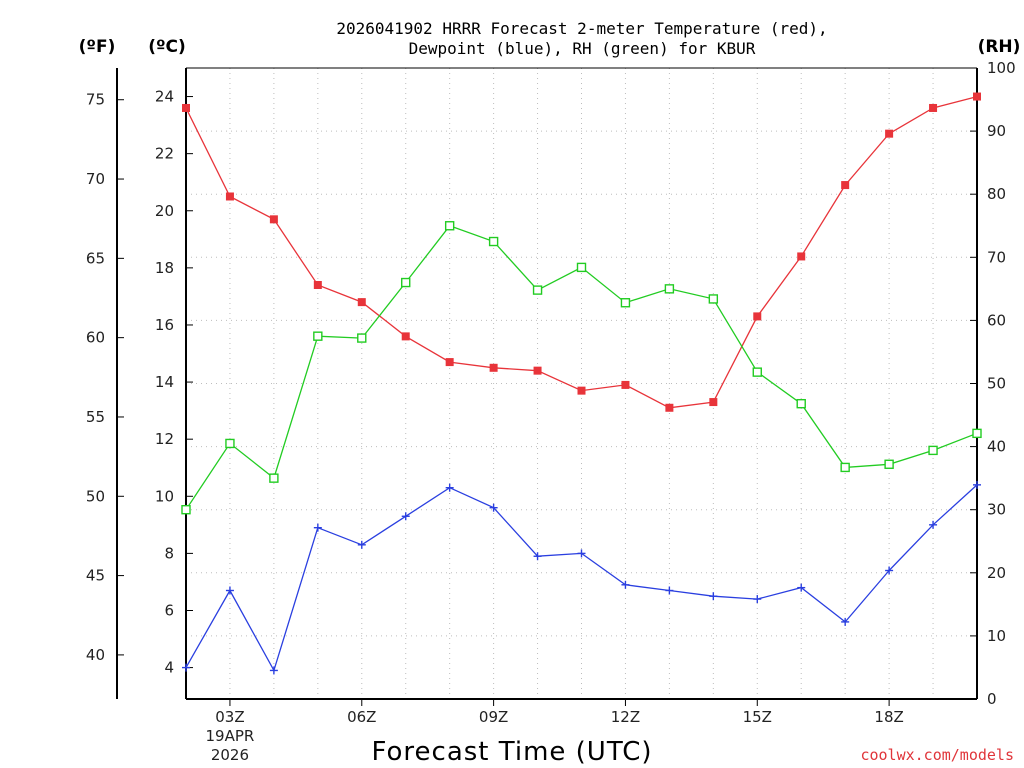  I want to click on x-tick-label: 09Z, so click(493, 717).